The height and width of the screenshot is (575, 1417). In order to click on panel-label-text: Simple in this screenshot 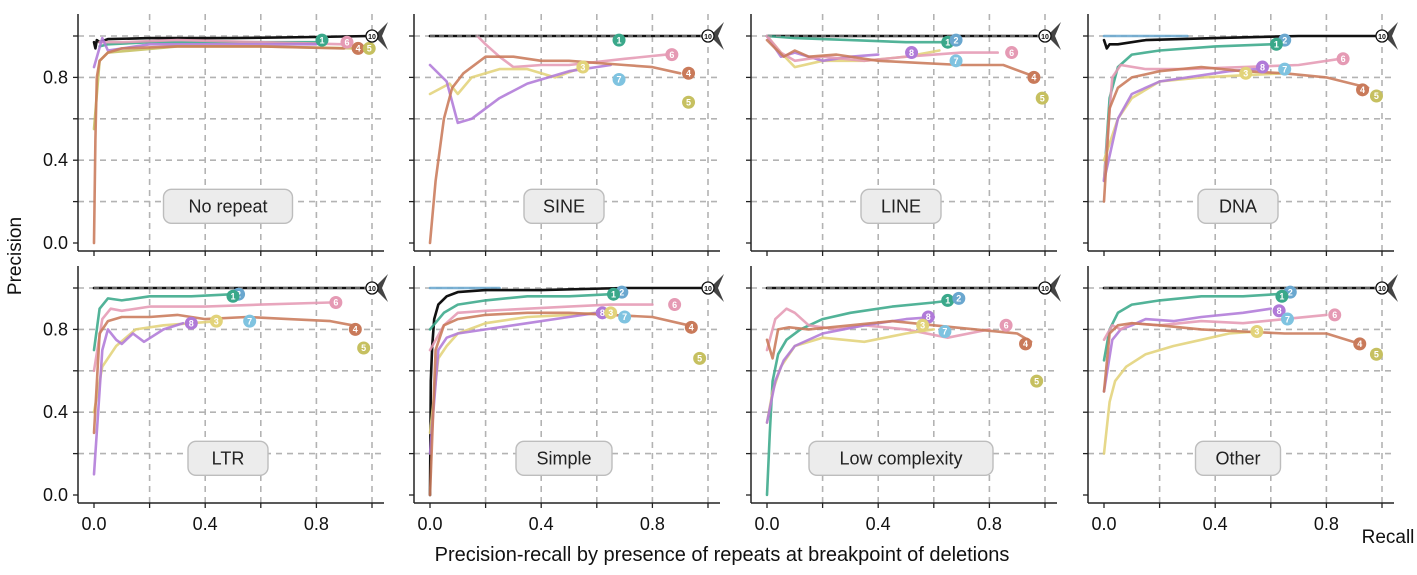, I will do `click(563, 458)`.